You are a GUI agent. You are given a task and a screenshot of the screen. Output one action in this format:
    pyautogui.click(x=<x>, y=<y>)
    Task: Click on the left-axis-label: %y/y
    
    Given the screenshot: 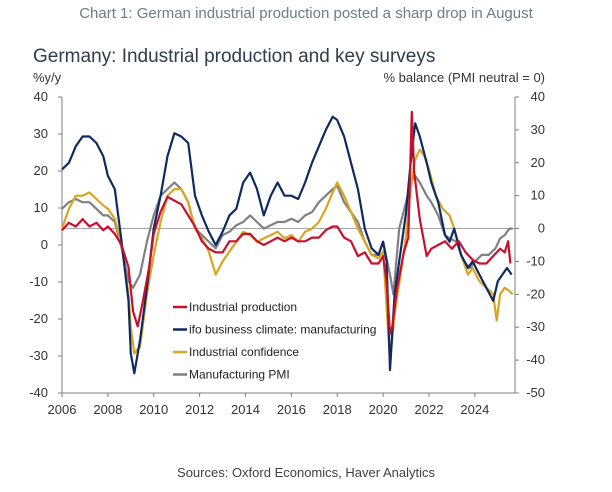 What is the action you would take?
    pyautogui.click(x=47, y=77)
    